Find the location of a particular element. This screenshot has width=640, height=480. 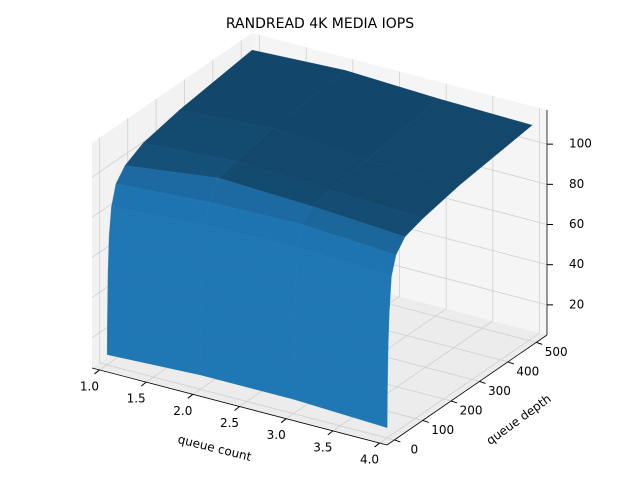

x-axis-label: queue count is located at coordinates (214, 448).